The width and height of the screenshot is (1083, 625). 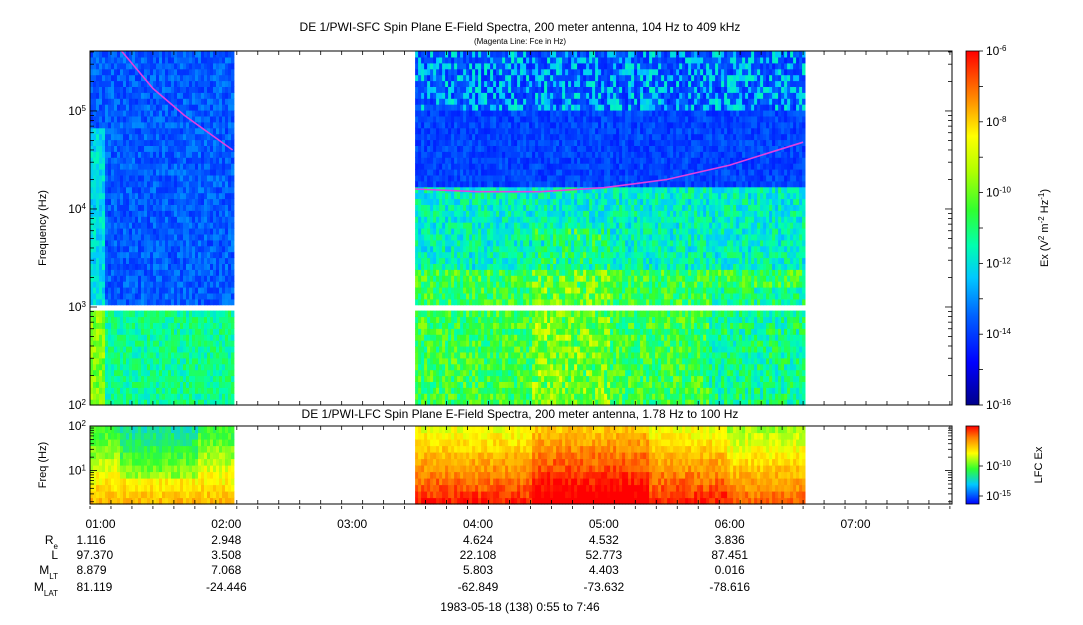 I want to click on time-tick-label: 06:00, so click(x=730, y=524).